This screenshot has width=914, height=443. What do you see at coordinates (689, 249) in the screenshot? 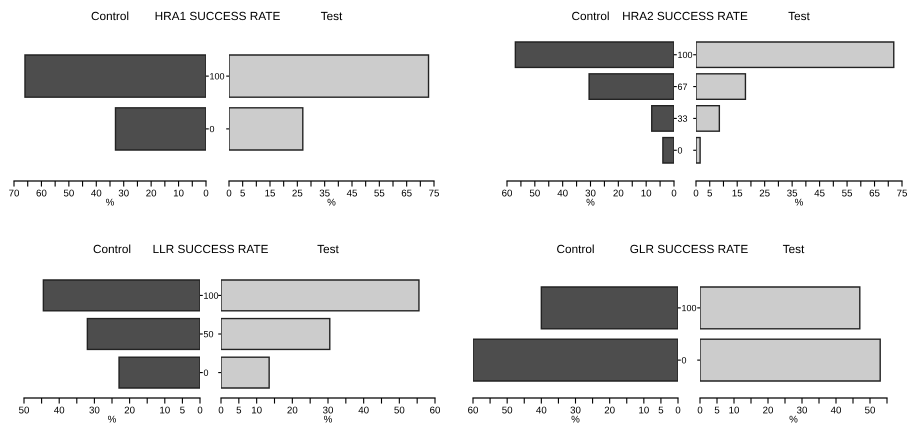
I see `text: GLR SUCCESS RATE` at bounding box center [689, 249].